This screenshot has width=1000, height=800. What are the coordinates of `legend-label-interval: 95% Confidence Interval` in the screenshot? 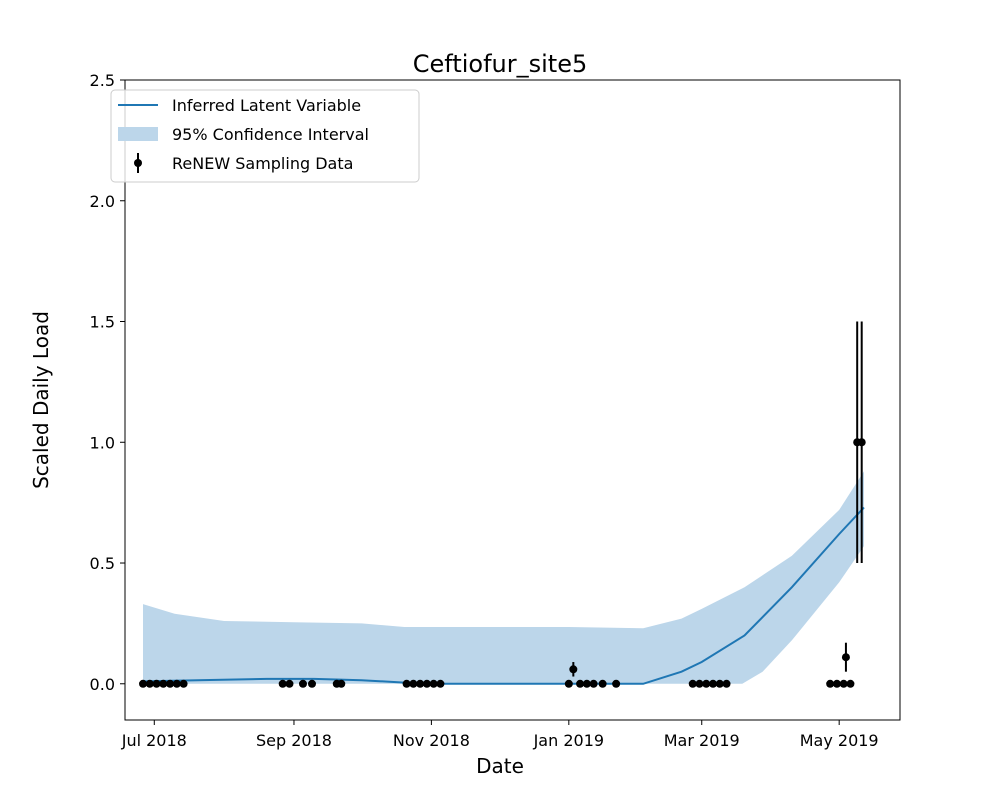 It's located at (270, 134).